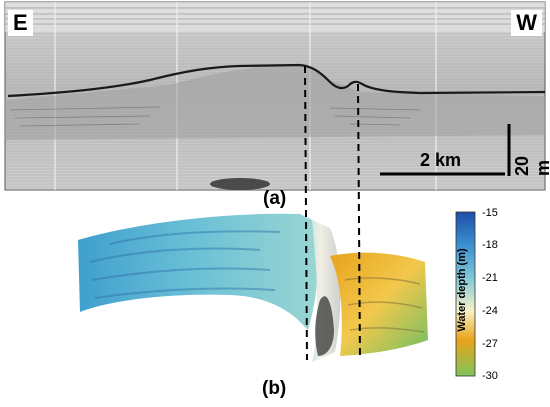 The height and width of the screenshot is (407, 550). What do you see at coordinates (275, 198) in the screenshot?
I see `panel-label-a: (a)` at bounding box center [275, 198].